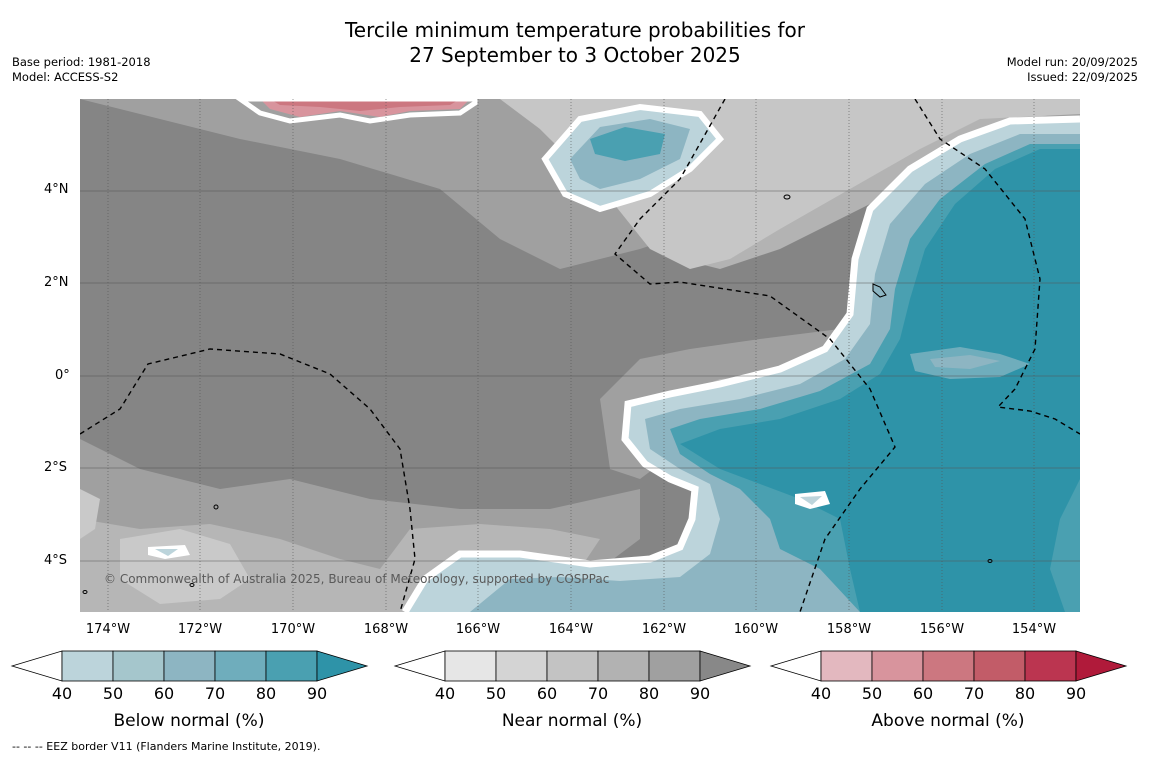  I want to click on legend-above-90-arrow, so click(1101, 666).